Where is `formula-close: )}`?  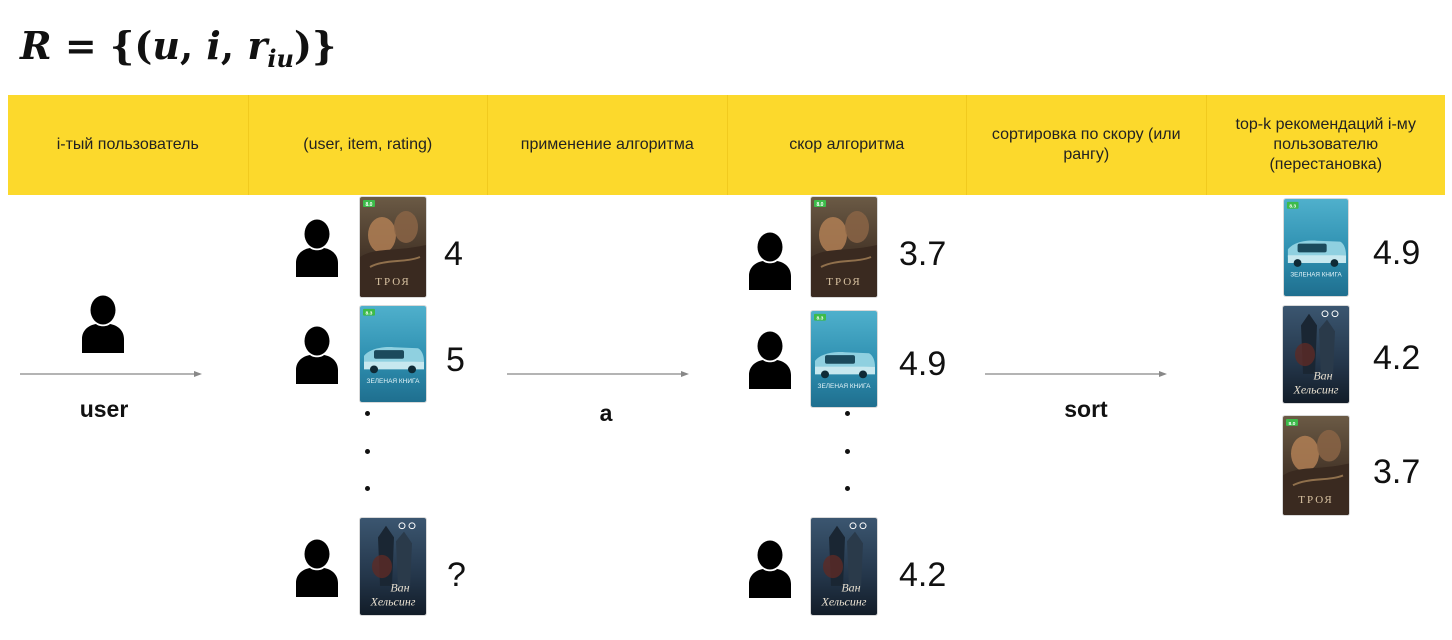
formula-close: )} is located at coordinates (315, 45).